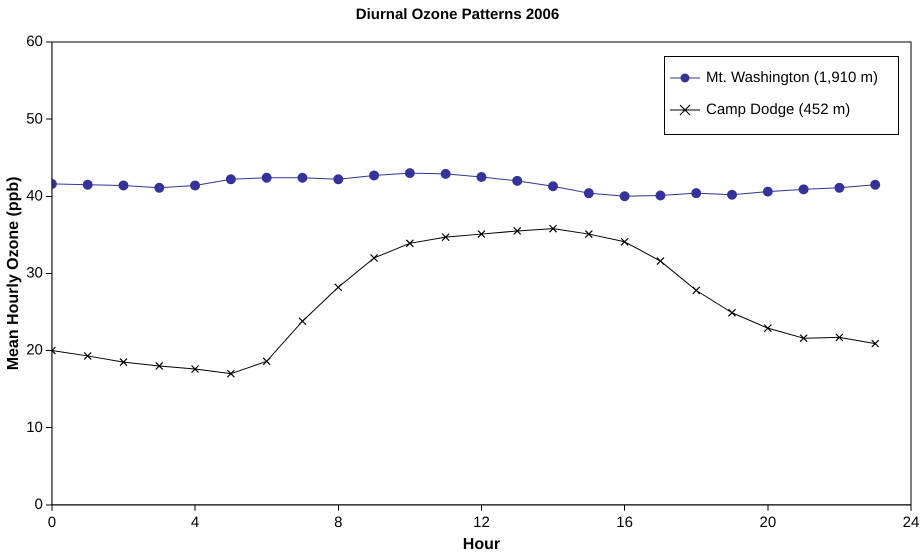 This screenshot has height=554, width=923. What do you see at coordinates (38, 504) in the screenshot?
I see `y-tick-label: 0` at bounding box center [38, 504].